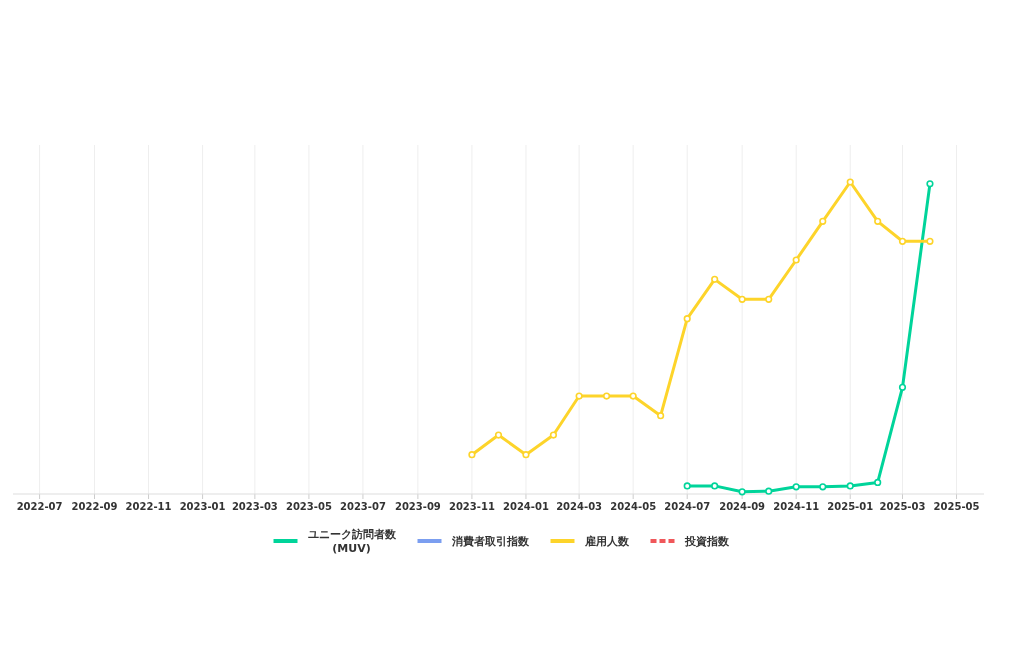 The width and height of the screenshot is (1024, 662). I want to click on legend-label: 投資指数, so click(706, 541).